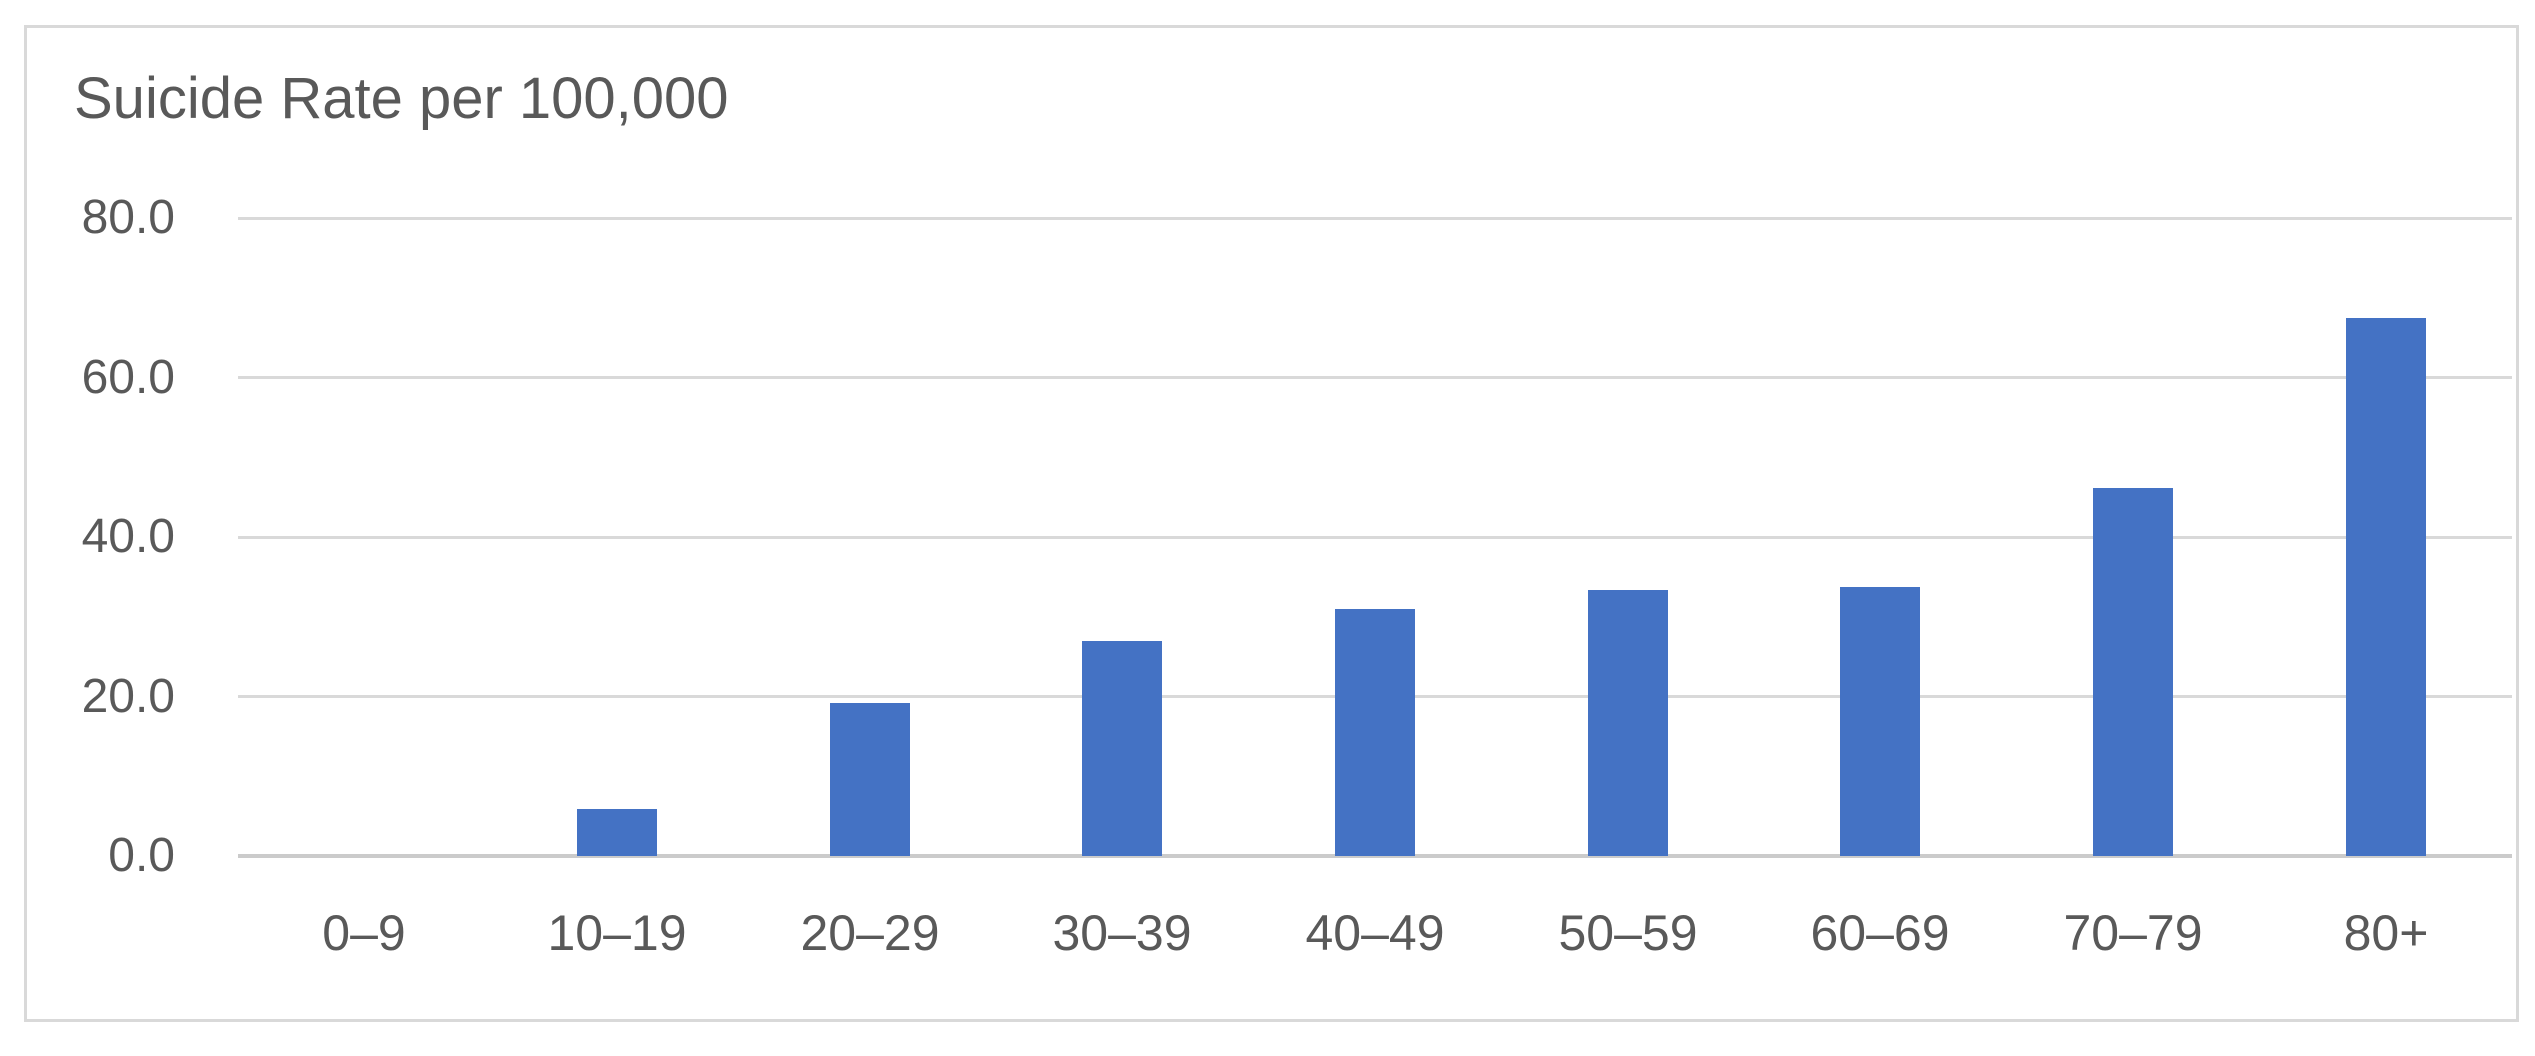 The height and width of the screenshot is (1056, 2535). I want to click on y-axis-label: 40.0, so click(128, 536).